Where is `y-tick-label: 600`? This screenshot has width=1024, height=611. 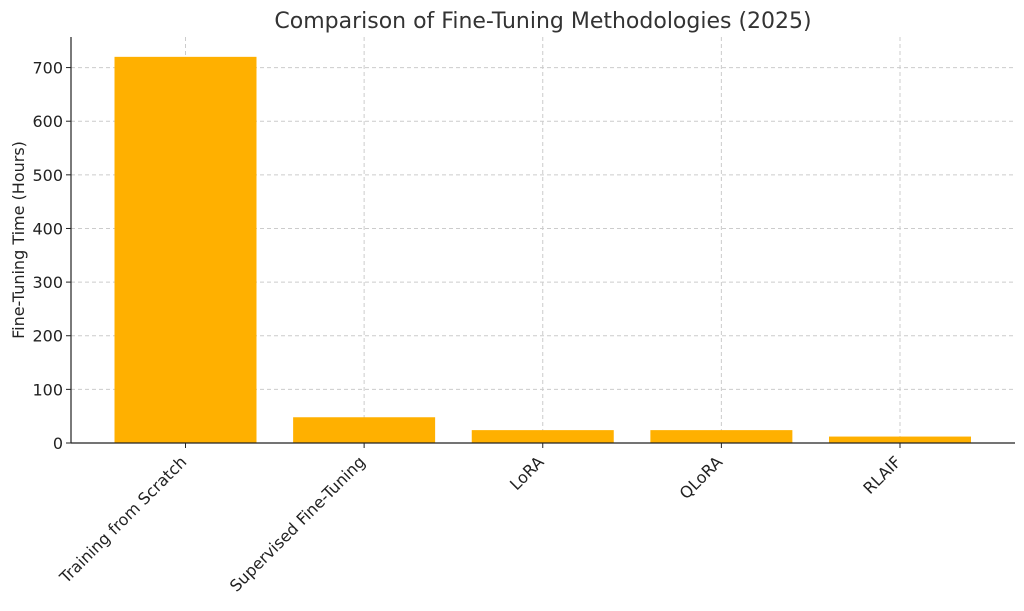
y-tick-label: 600 is located at coordinates (47, 121).